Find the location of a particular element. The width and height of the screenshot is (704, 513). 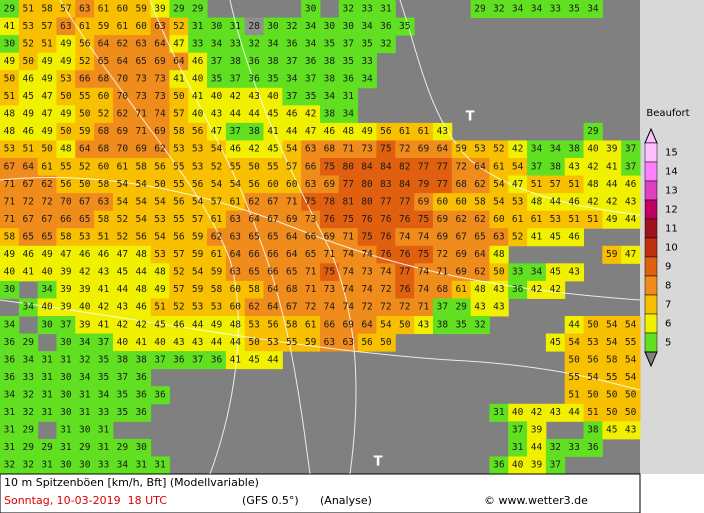

wind-value: 45 is located at coordinates (122, 272).